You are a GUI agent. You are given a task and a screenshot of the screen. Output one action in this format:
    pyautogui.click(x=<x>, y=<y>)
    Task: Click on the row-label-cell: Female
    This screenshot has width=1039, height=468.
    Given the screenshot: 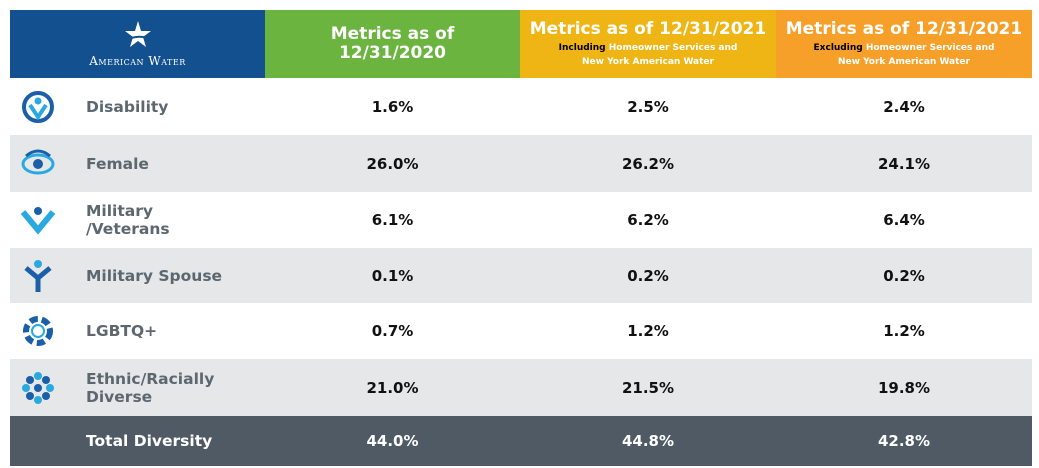 What is the action you would take?
    pyautogui.click(x=137, y=164)
    